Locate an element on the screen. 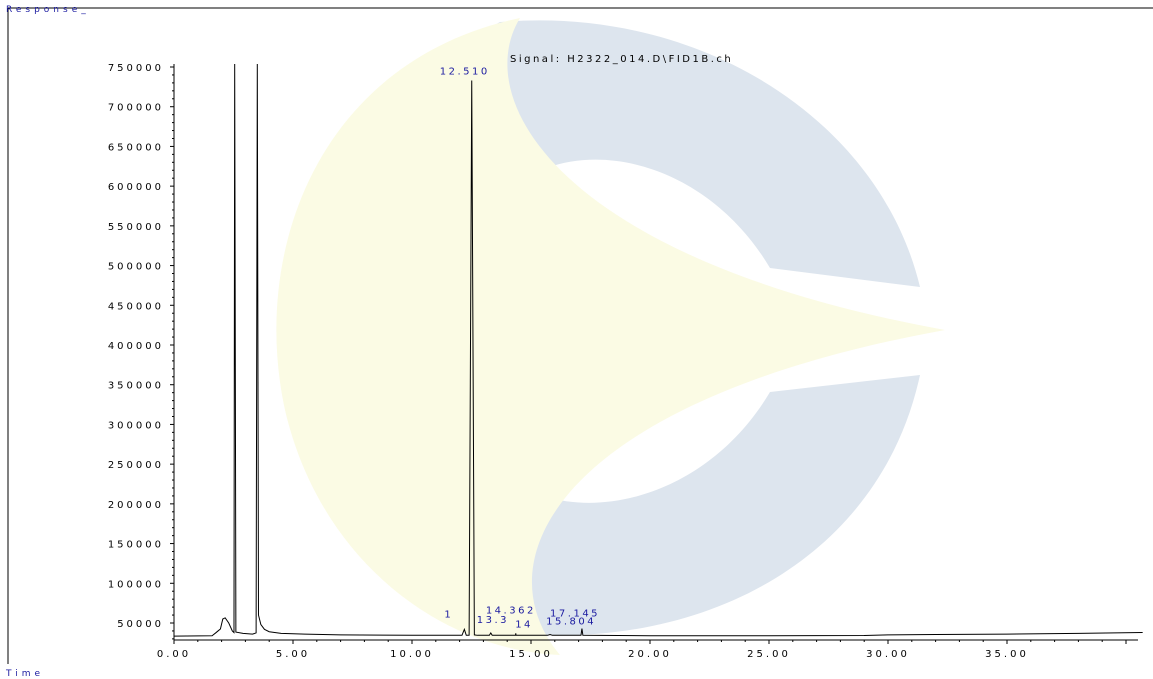 The width and height of the screenshot is (1153, 679). peak-label: 15.804 is located at coordinates (571, 622).